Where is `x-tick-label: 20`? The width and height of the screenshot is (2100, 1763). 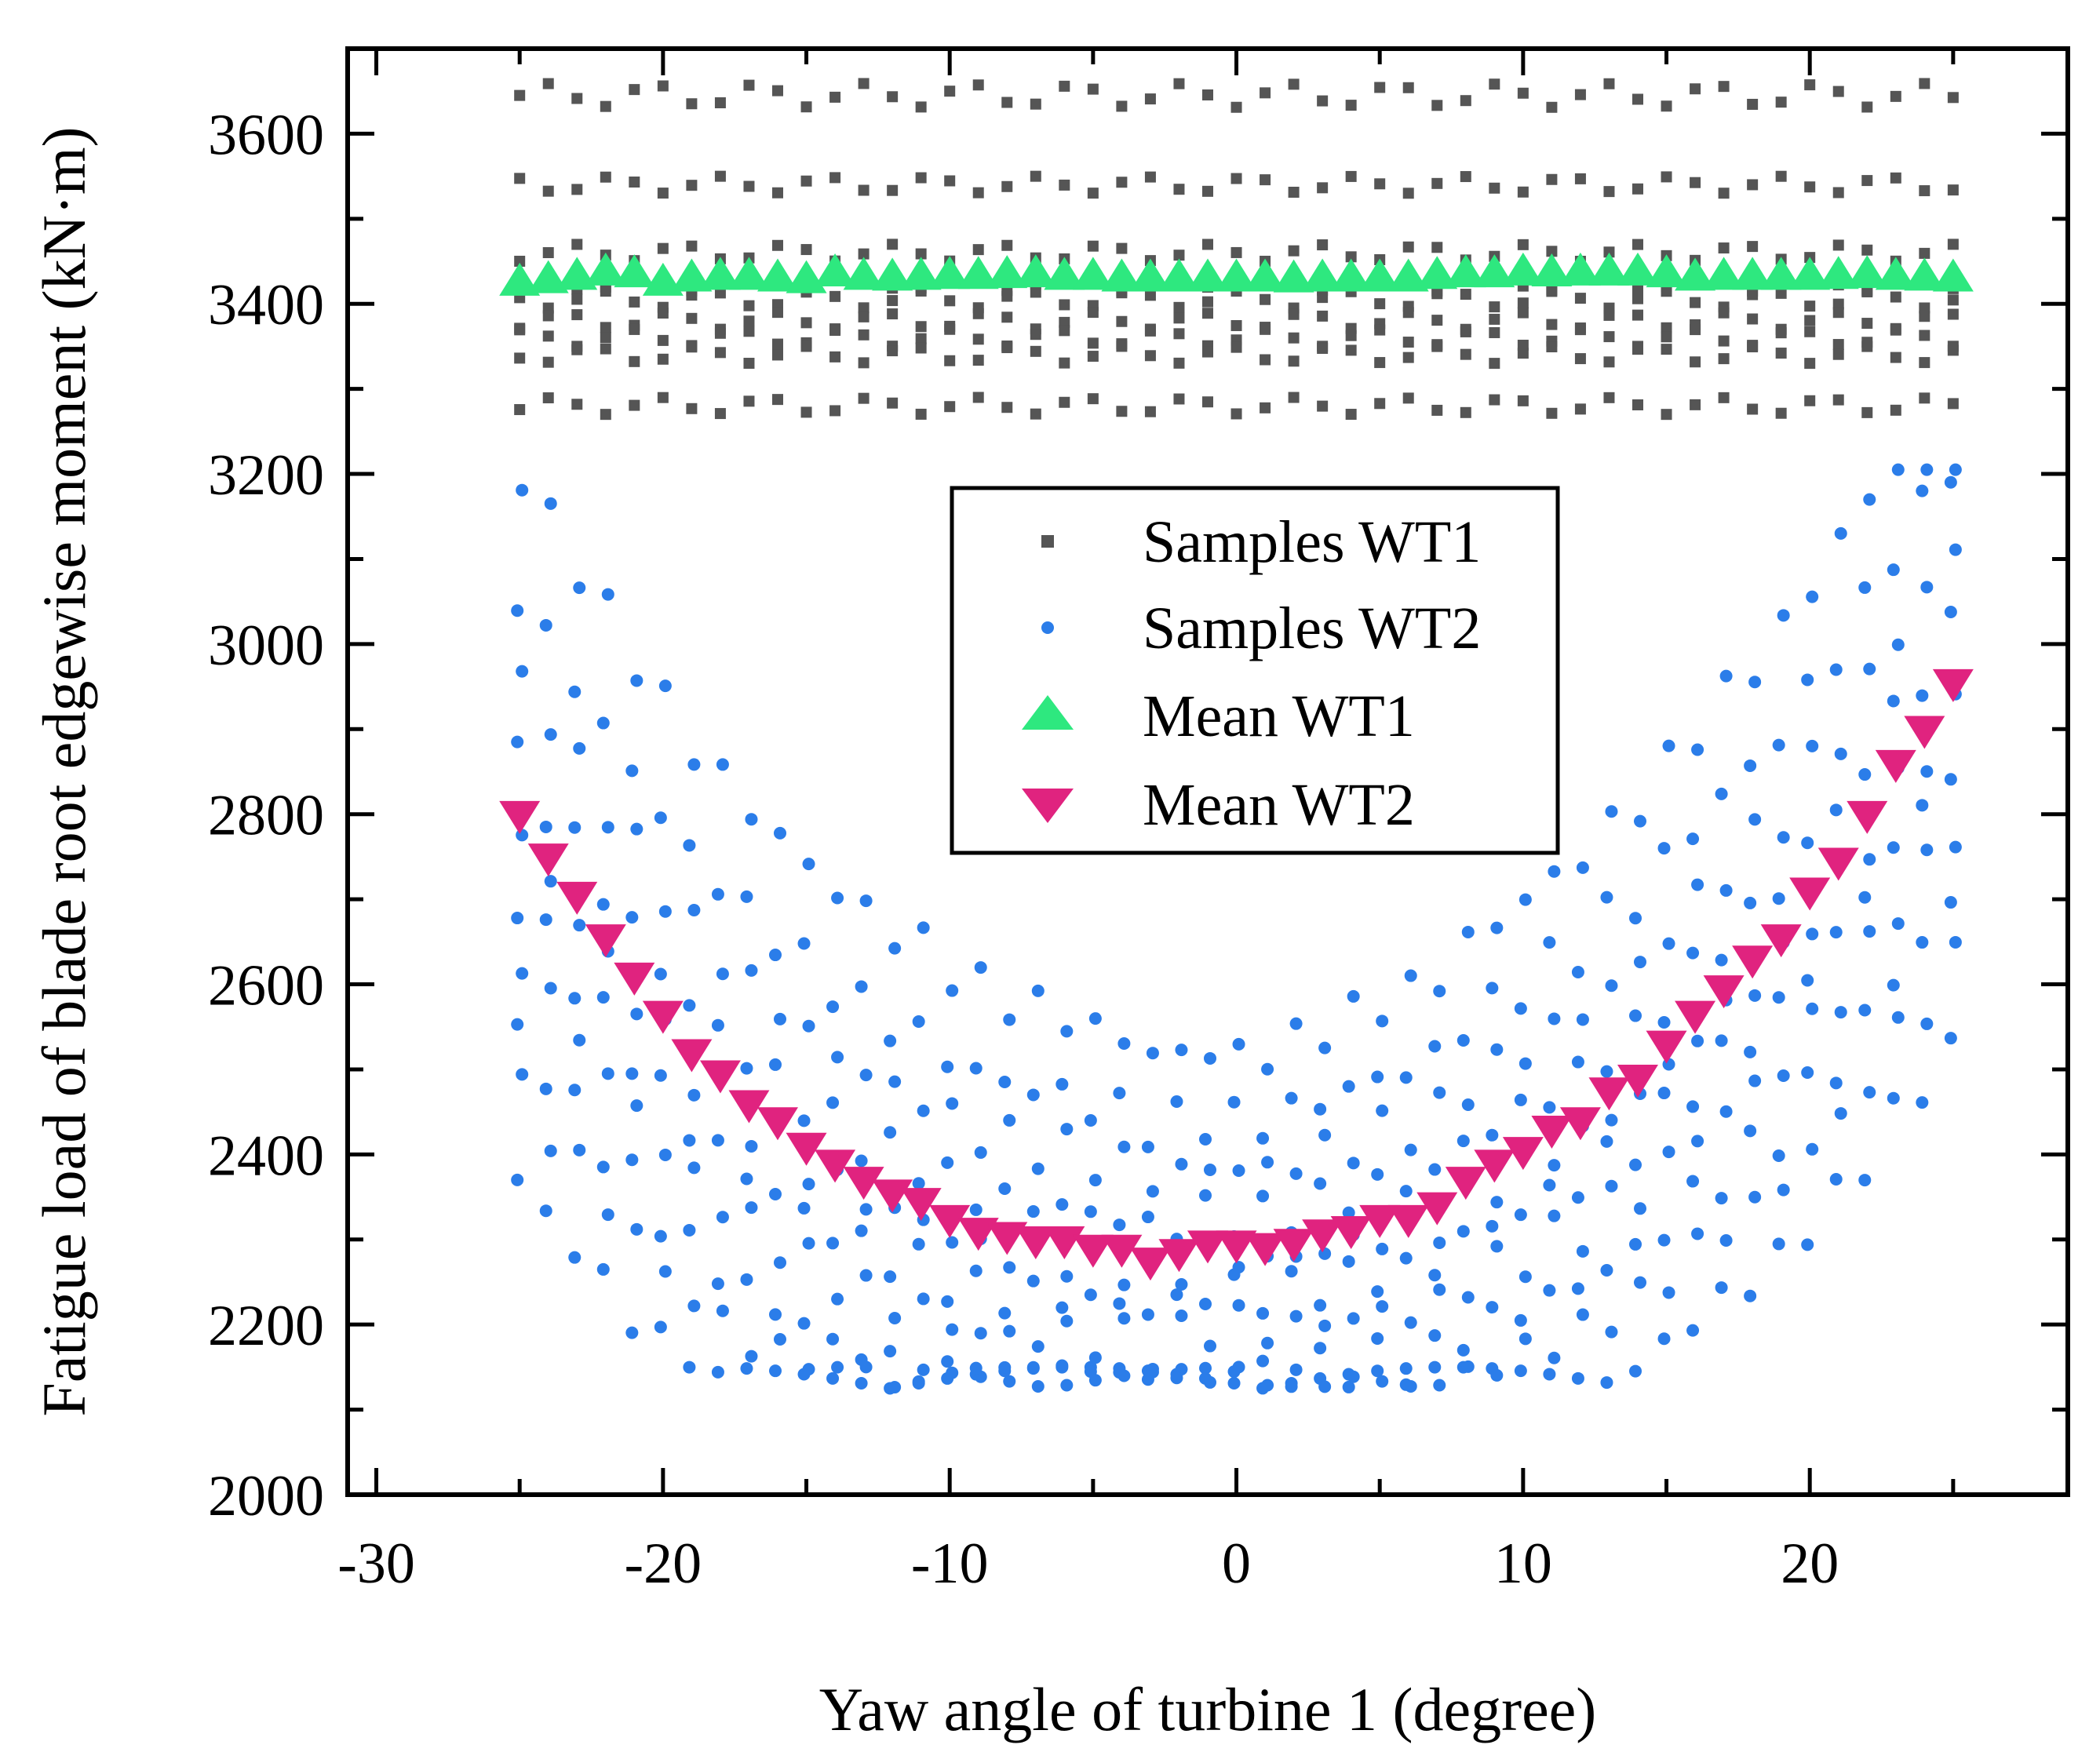
x-tick-label: 20 is located at coordinates (1810, 1564).